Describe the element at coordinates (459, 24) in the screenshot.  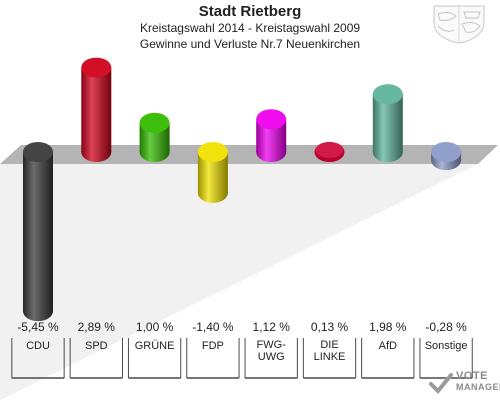
I see `coat-of-arms-icon` at that location.